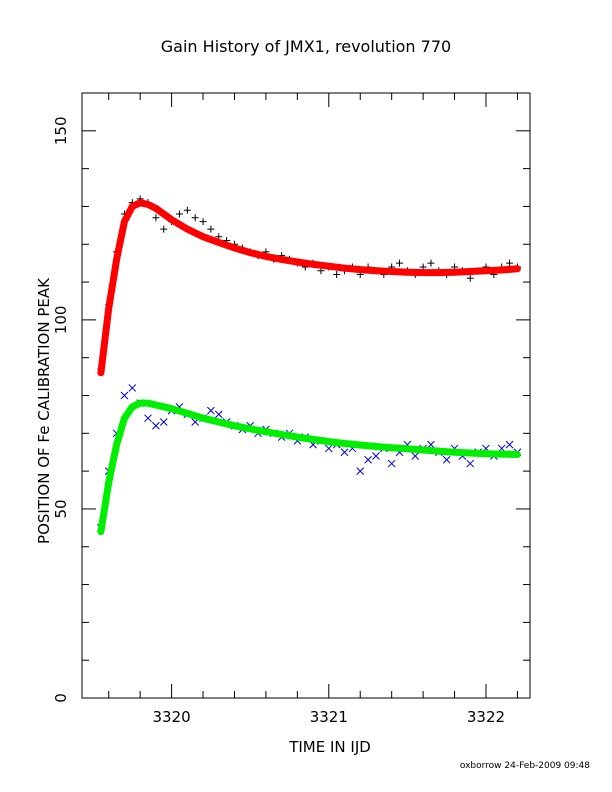 This screenshot has height=792, width=612. What do you see at coordinates (306, 46) in the screenshot?
I see `chart-title: Gain History of JMX1, revolution 770` at bounding box center [306, 46].